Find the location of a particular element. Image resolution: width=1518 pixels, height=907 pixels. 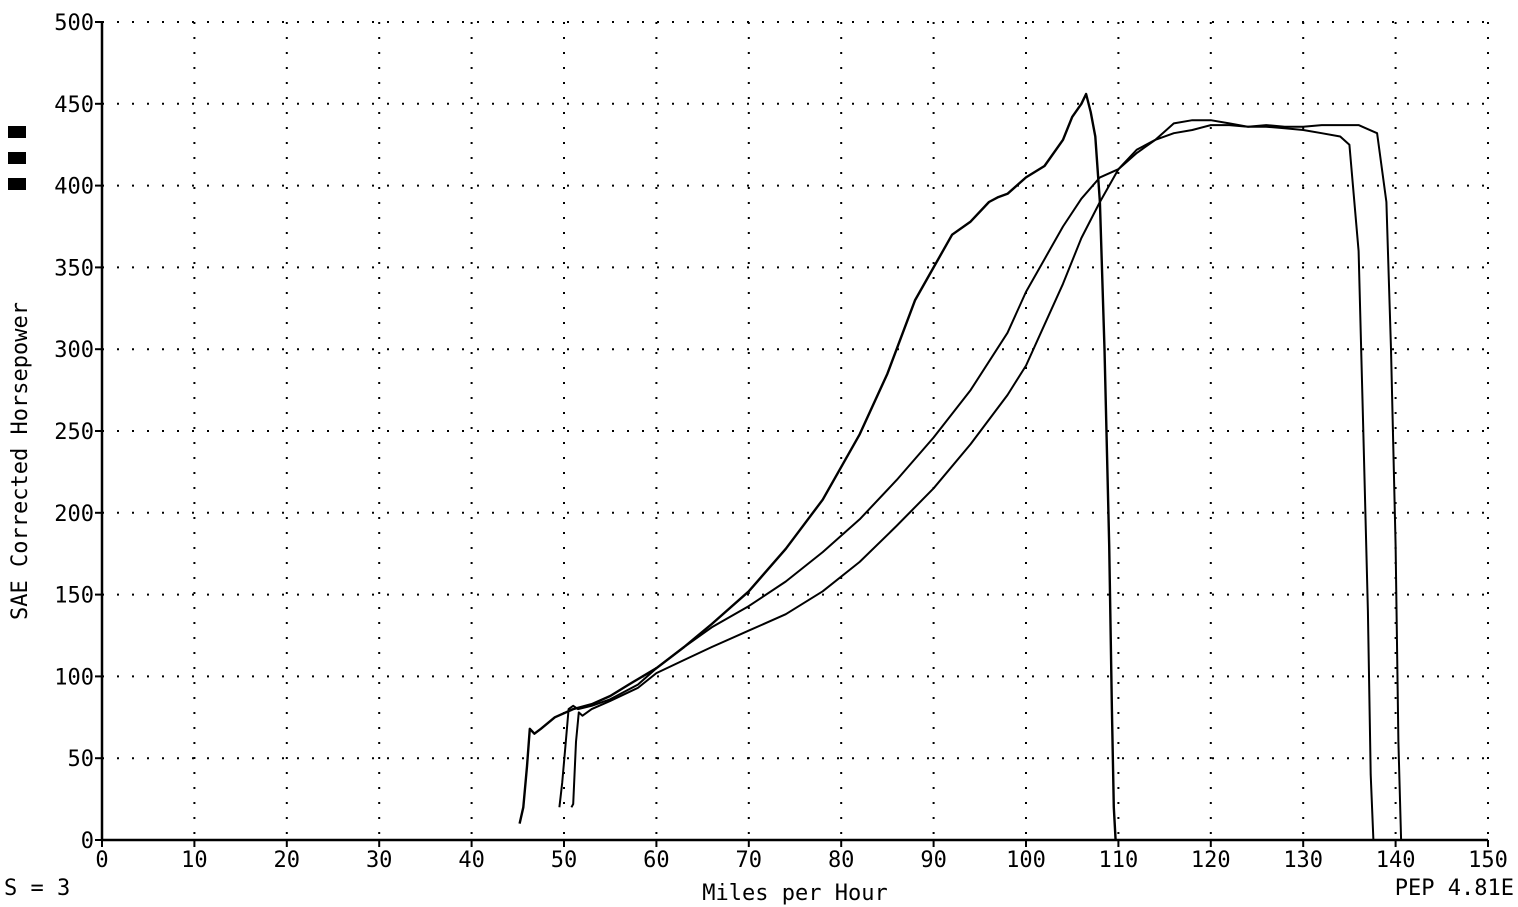

x-tick-label: 10 is located at coordinates (194, 860).